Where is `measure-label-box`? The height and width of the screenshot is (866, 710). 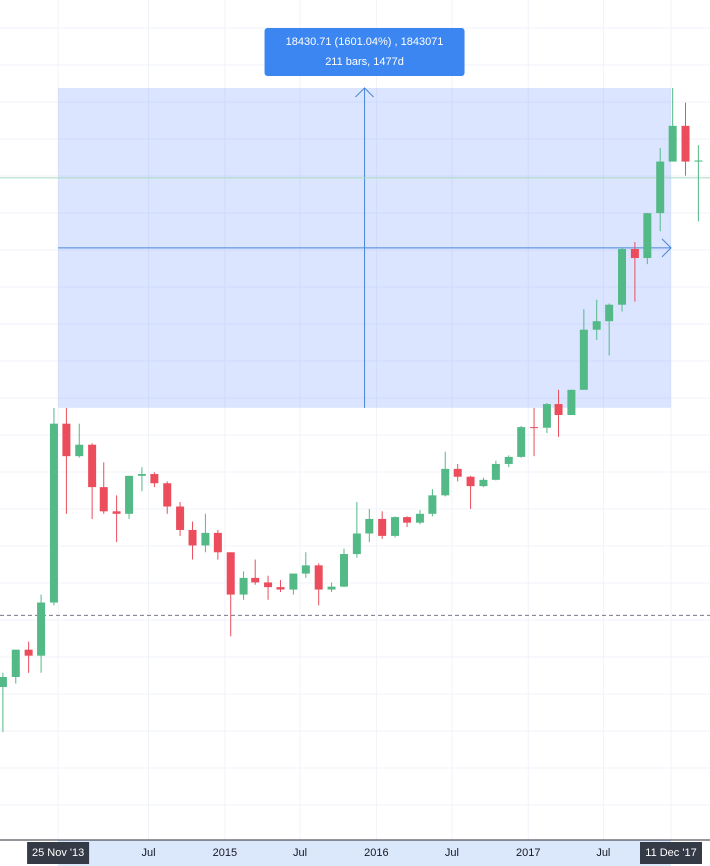 measure-label-box is located at coordinates (364, 51).